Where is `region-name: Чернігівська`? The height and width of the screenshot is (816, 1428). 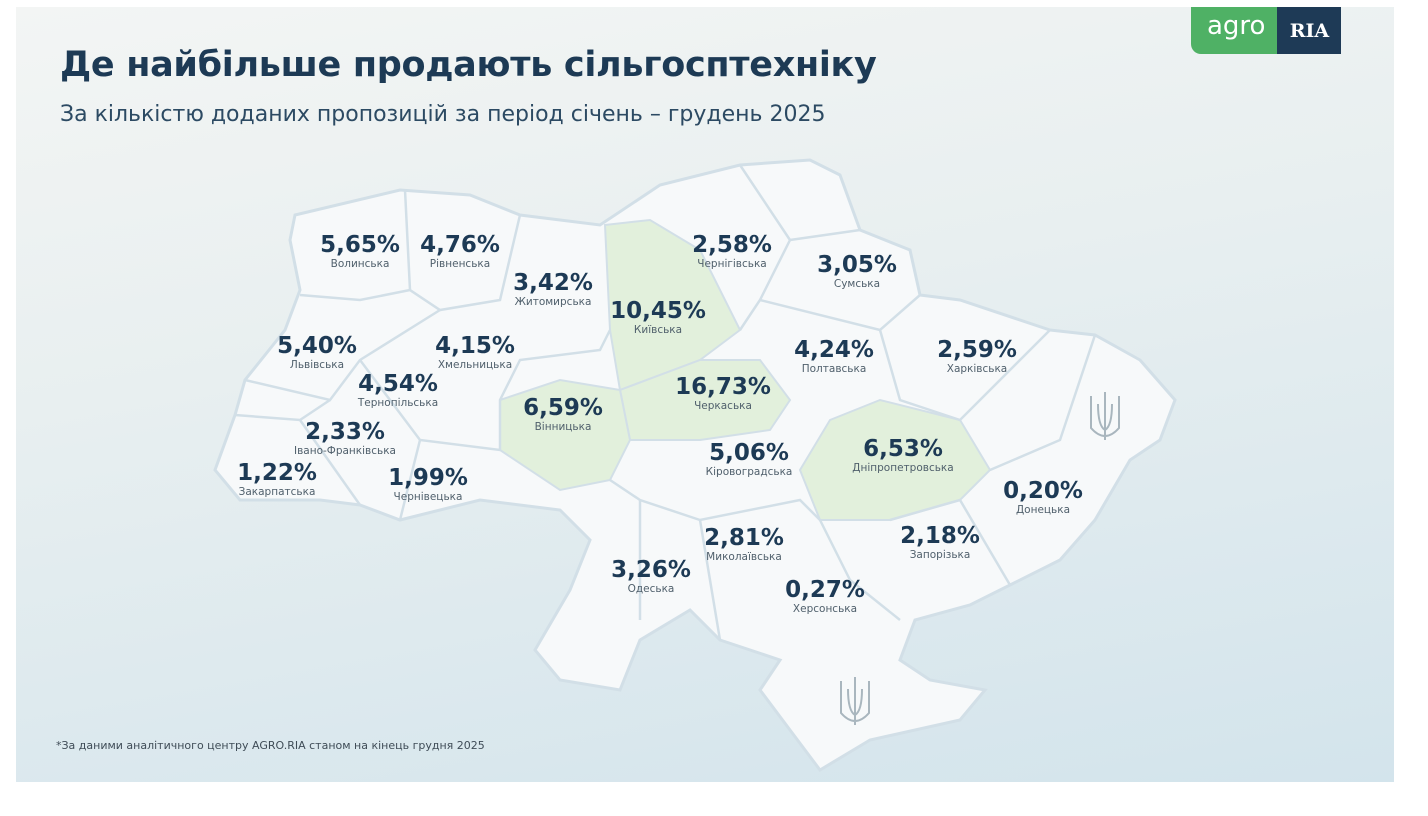
region-name: Чернігівська is located at coordinates (732, 264).